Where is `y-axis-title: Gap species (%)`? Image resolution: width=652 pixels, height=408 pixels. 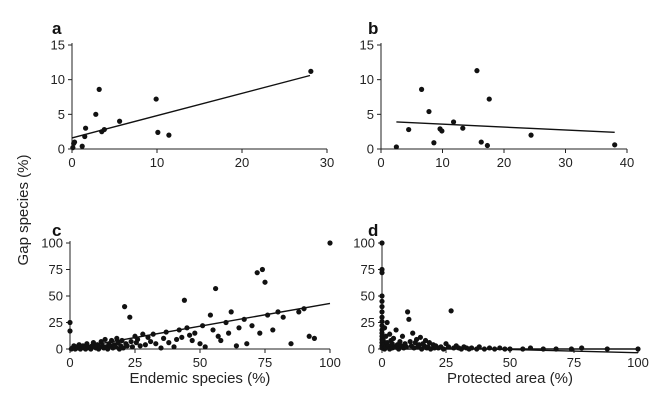 y-axis-title: Gap species (%) is located at coordinates (23, 210).